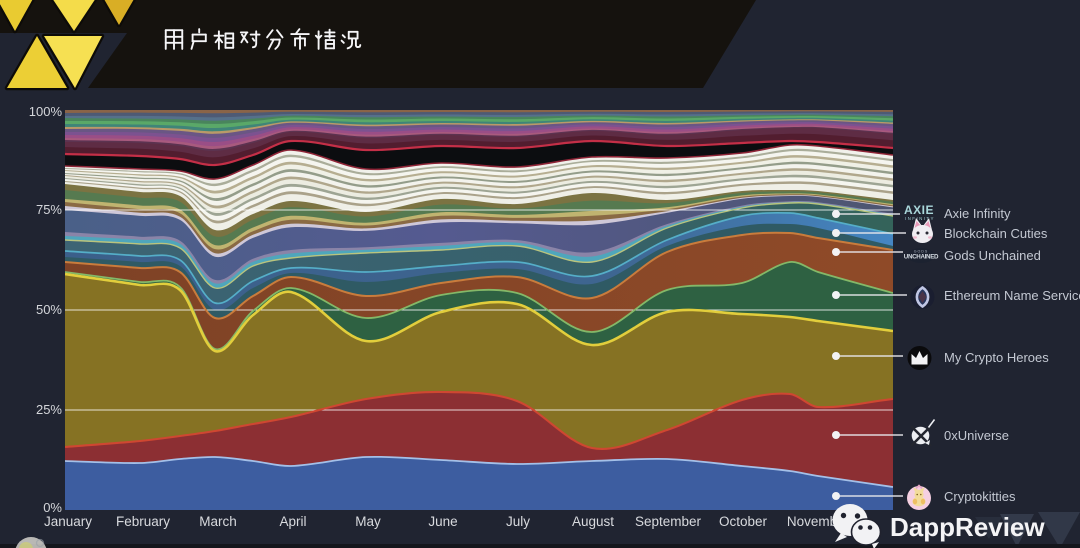 This screenshot has height=548, width=1080. Describe the element at coordinates (292, 521) in the screenshot. I see `svg-text: April` at that location.